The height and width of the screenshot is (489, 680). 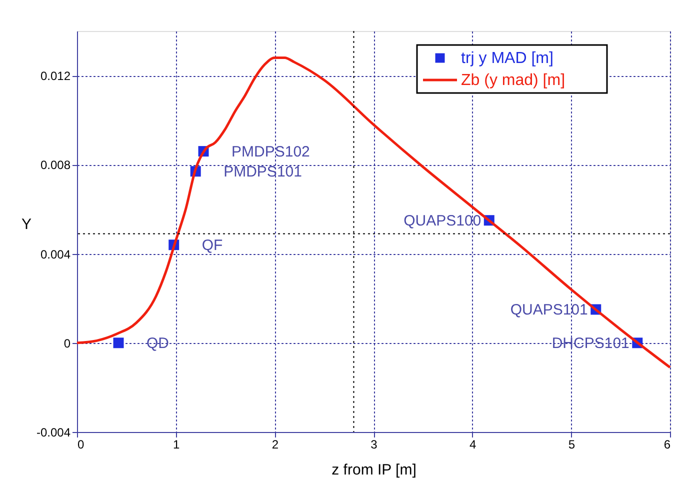 I want to click on annotation: QD, so click(x=158, y=343).